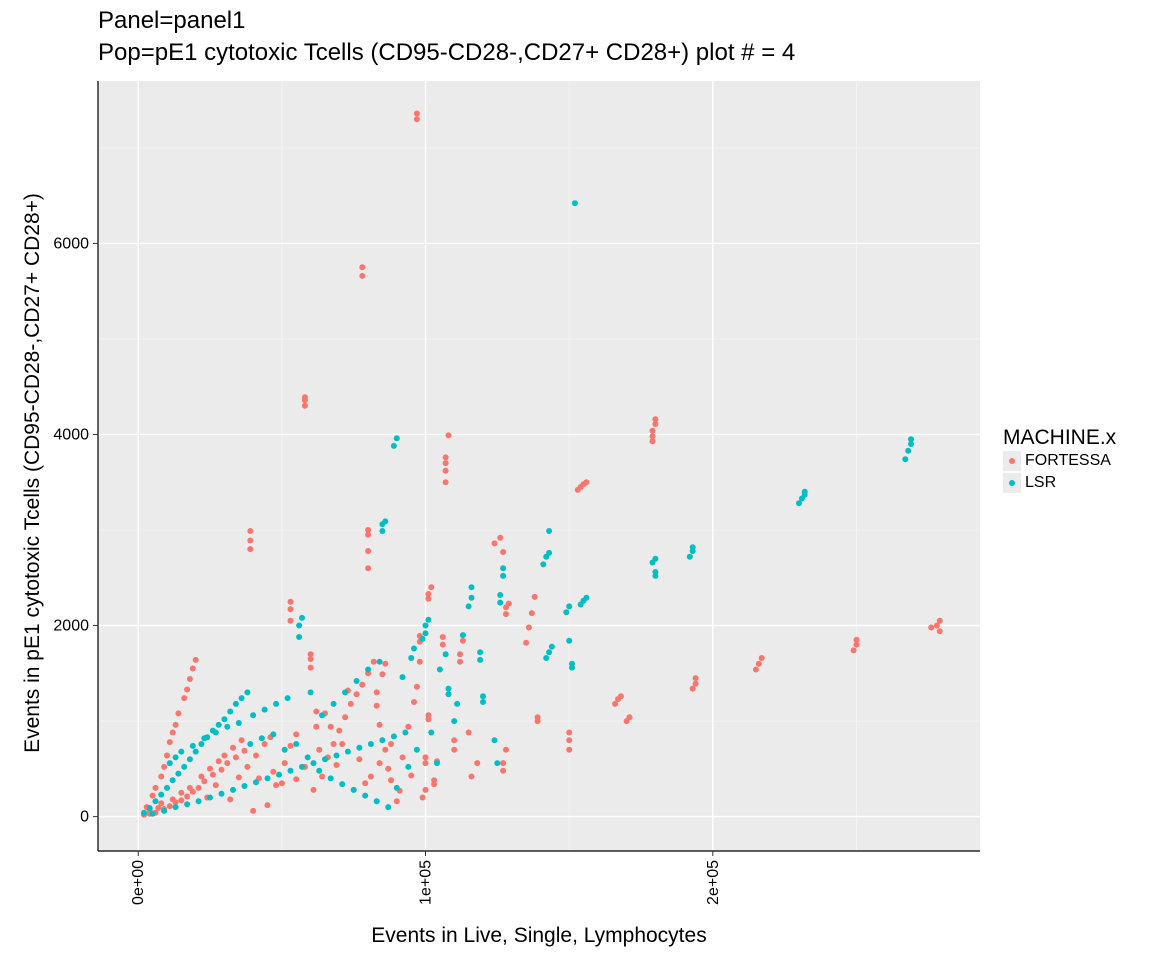  I want to click on legend-dot-lsr, so click(1012, 483).